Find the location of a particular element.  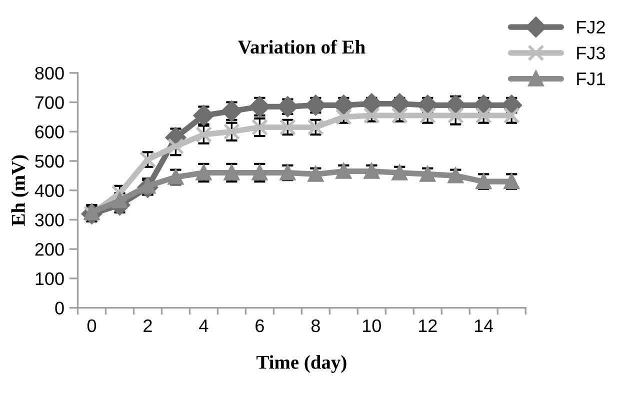

y-tick-label: 100 is located at coordinates (50, 279).